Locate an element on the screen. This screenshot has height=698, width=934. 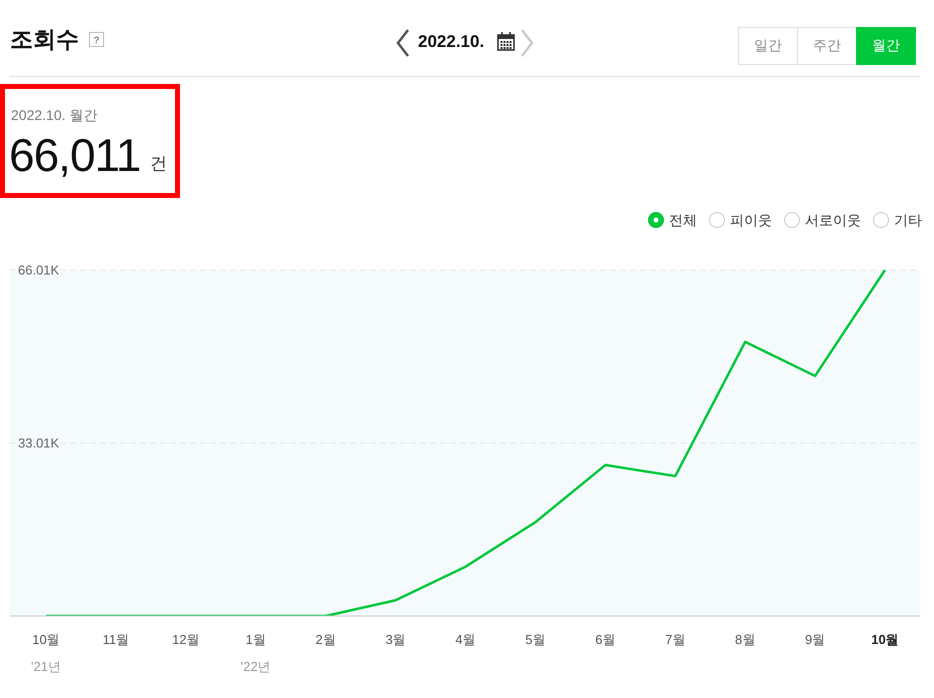
text: 기타 is located at coordinates (907, 221).